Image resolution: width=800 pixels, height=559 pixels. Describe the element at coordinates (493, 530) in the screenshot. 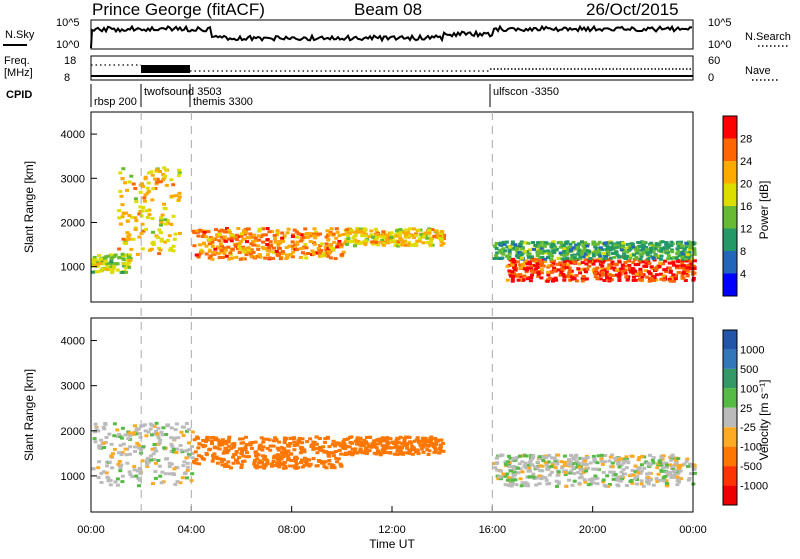

I see `time-tick-label-4: 16:00` at that location.